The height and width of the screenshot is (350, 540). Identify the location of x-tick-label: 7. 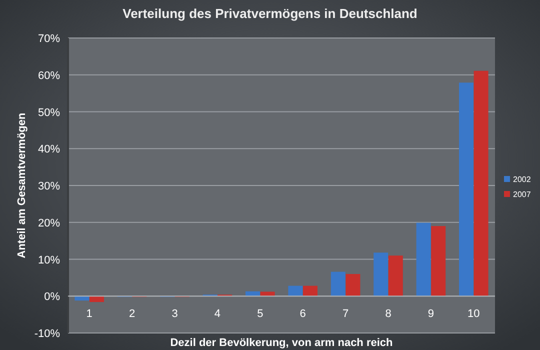
(345, 314).